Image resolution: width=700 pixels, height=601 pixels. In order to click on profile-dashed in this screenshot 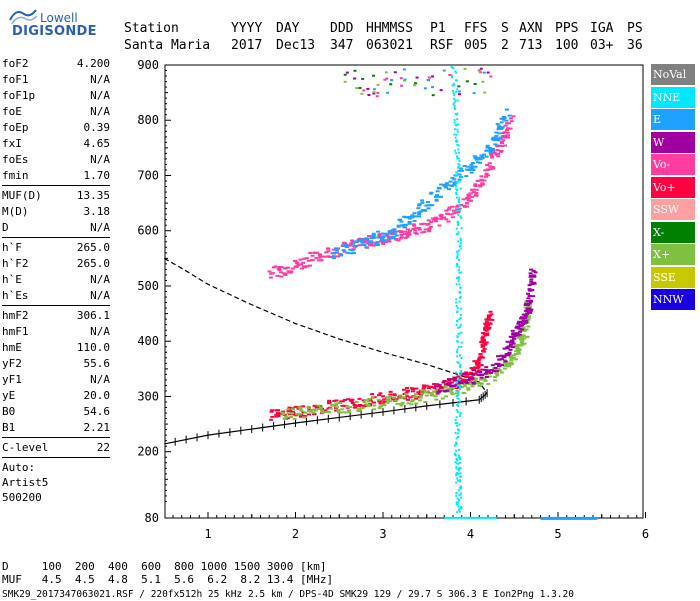, I will do `click(325, 325)`.